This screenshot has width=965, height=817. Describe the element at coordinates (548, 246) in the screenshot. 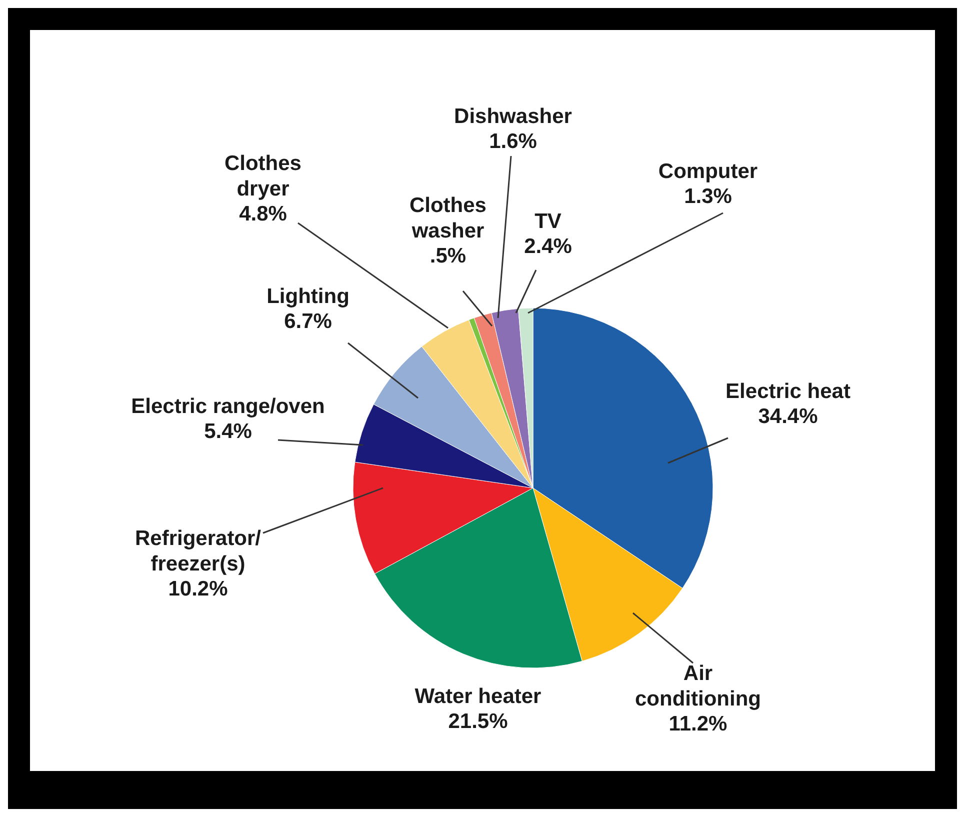

I see `data-label: 2.4%` at that location.